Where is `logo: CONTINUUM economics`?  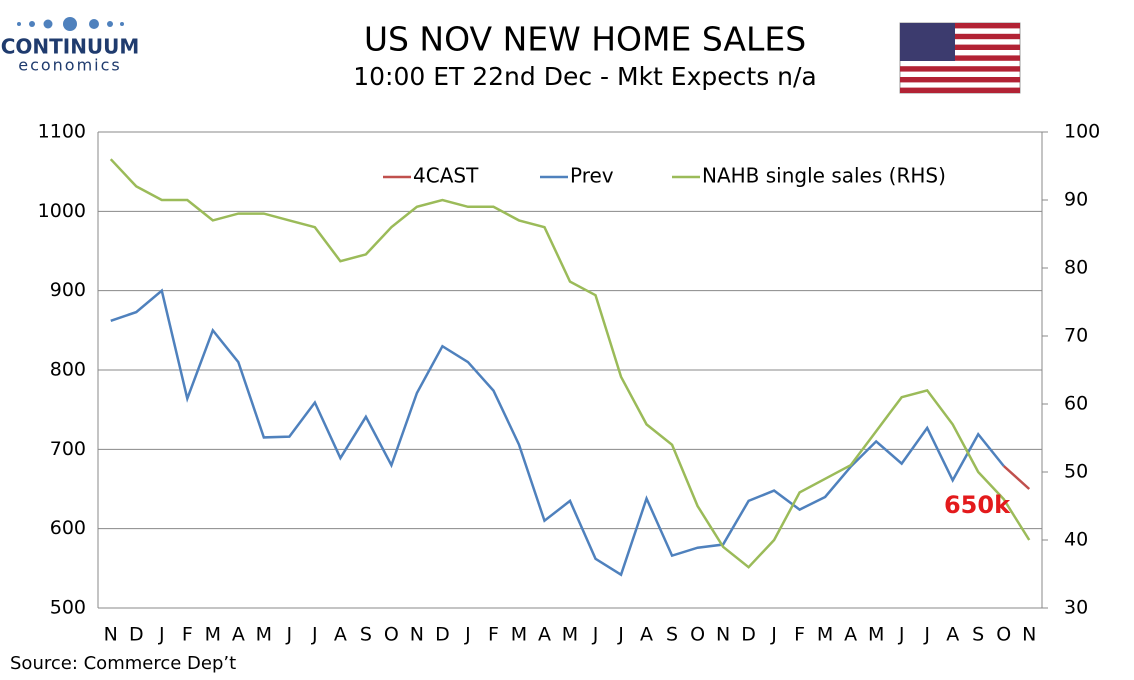
logo: CONTINUUM economics is located at coordinates (70, 46).